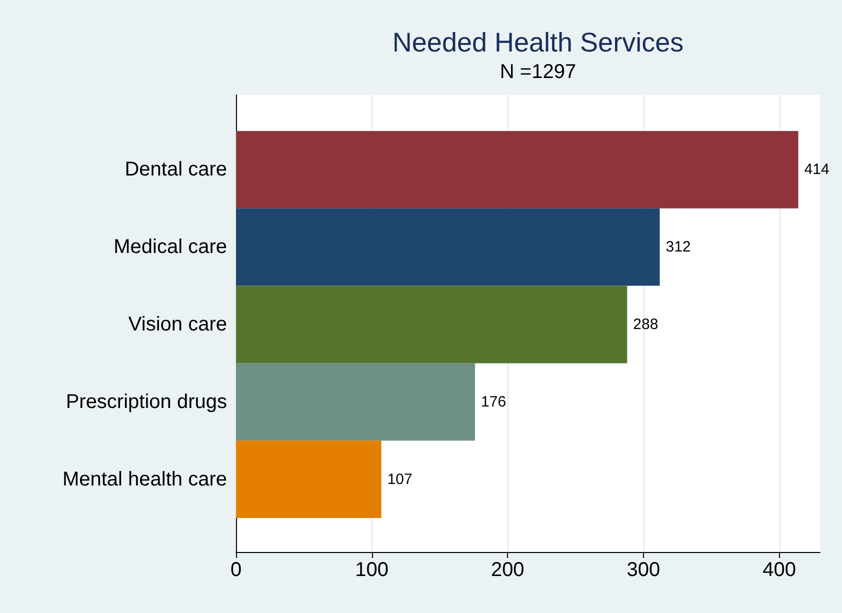 This screenshot has height=613, width=842. Describe the element at coordinates (175, 169) in the screenshot. I see `y-tick-label: Dental care` at that location.